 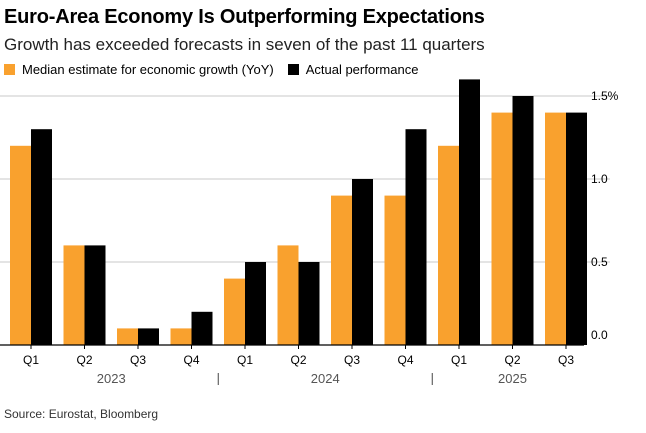 What do you see at coordinates (81, 414) in the screenshot?
I see `source-note: Source: Eurostat, Bloomberg` at bounding box center [81, 414].